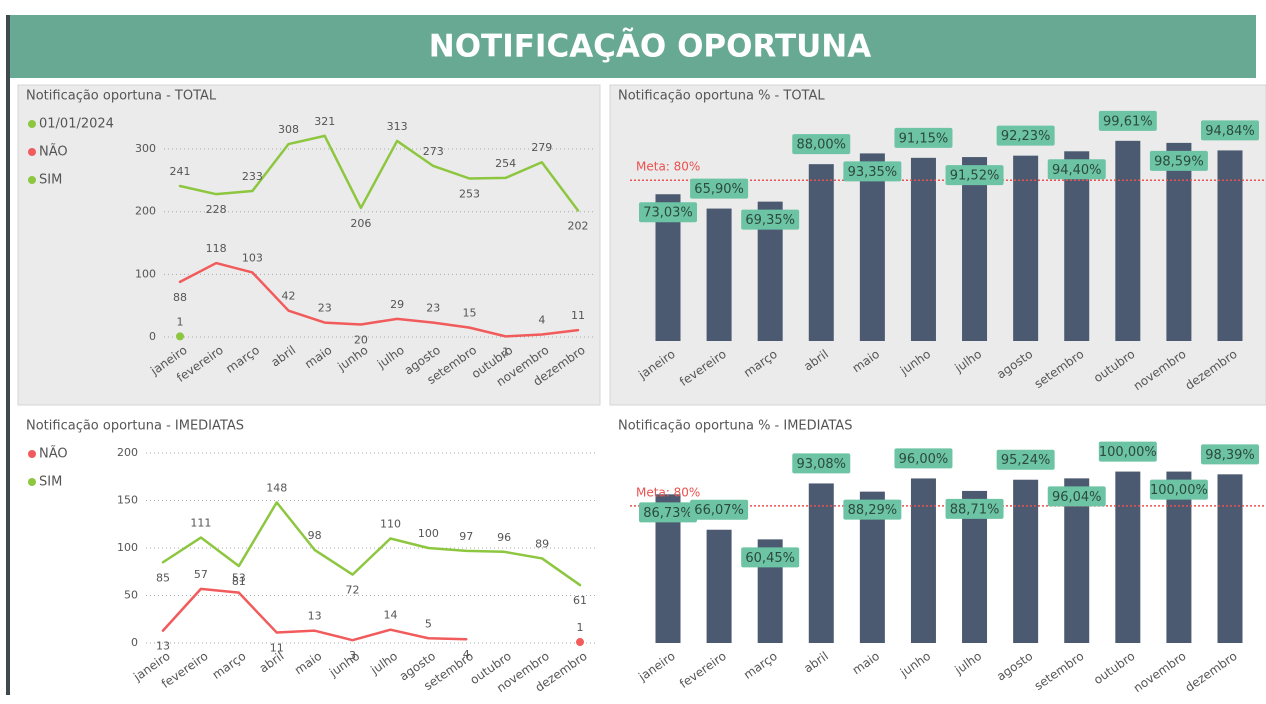  I want to click on y-tick-label: 200, so click(145, 211).